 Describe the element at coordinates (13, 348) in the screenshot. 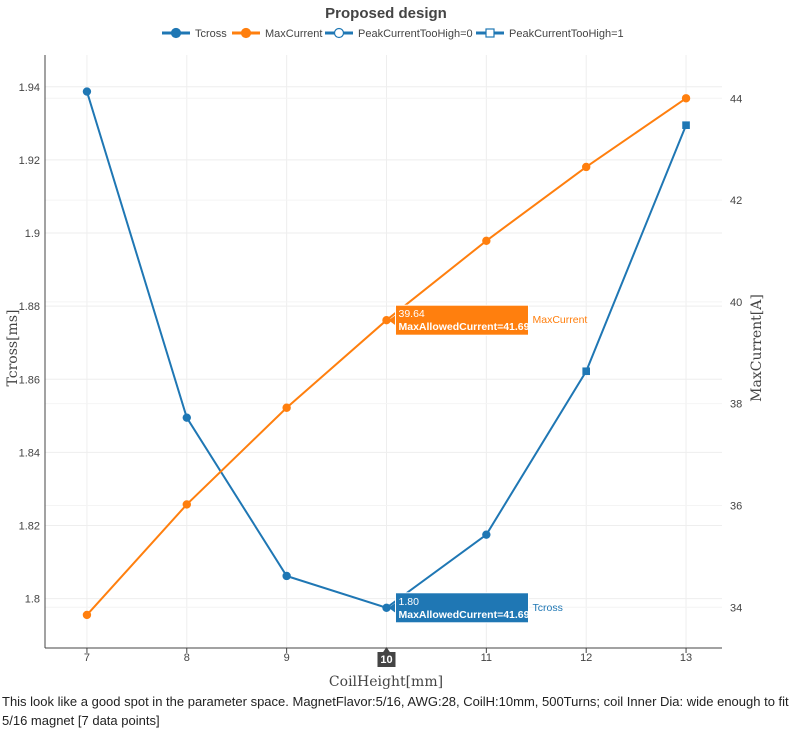

I see `y-axis-title: Tcross[ms]` at that location.